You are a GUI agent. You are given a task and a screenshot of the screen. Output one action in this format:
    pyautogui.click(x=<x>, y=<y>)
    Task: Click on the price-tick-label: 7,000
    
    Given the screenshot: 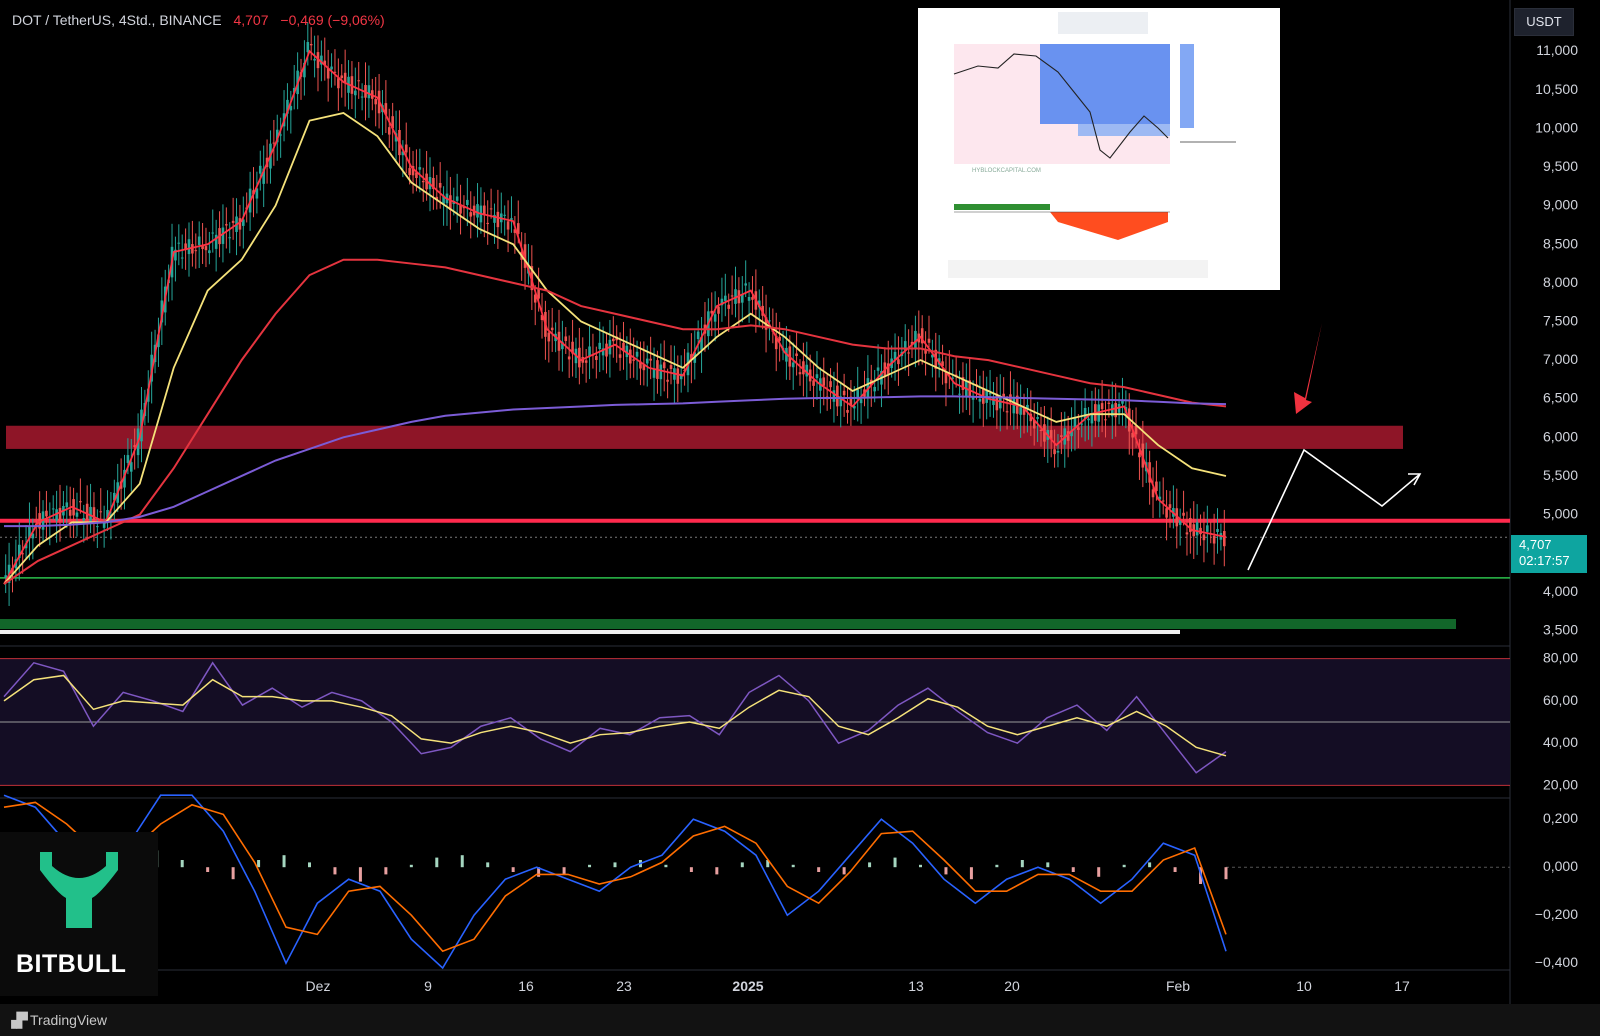 What is the action you would take?
    pyautogui.click(x=1560, y=359)
    